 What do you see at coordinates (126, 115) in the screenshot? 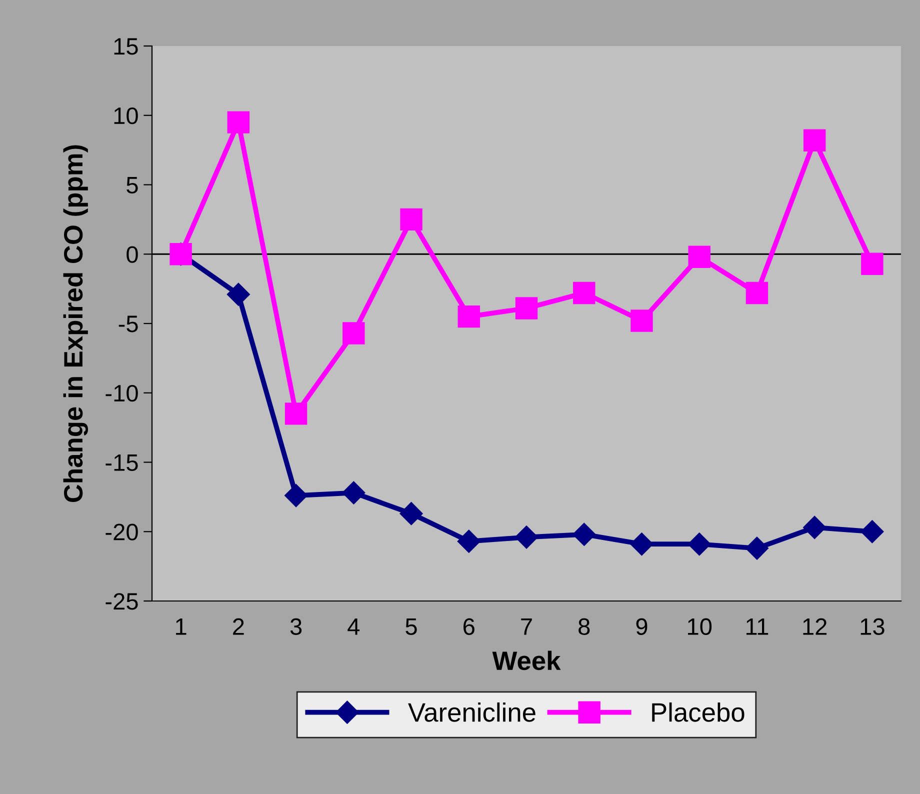
I see `y-tick-label: 10` at bounding box center [126, 115].